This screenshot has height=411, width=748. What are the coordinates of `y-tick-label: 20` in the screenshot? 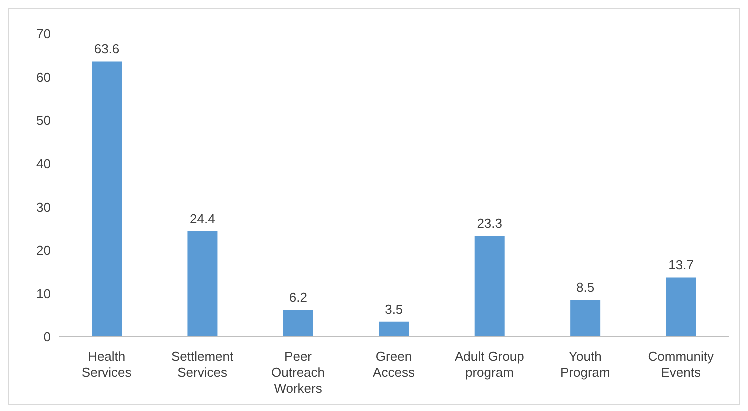 It's located at (43, 250).